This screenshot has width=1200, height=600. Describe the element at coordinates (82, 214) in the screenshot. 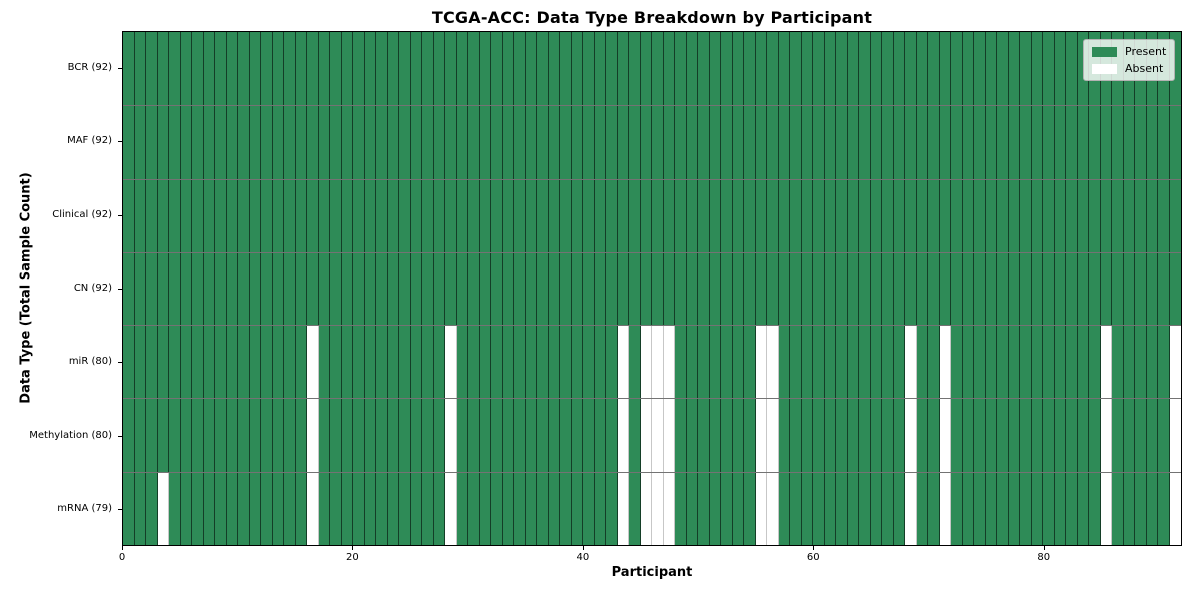

I see `y-tick-label: Clinical (92)` at that location.